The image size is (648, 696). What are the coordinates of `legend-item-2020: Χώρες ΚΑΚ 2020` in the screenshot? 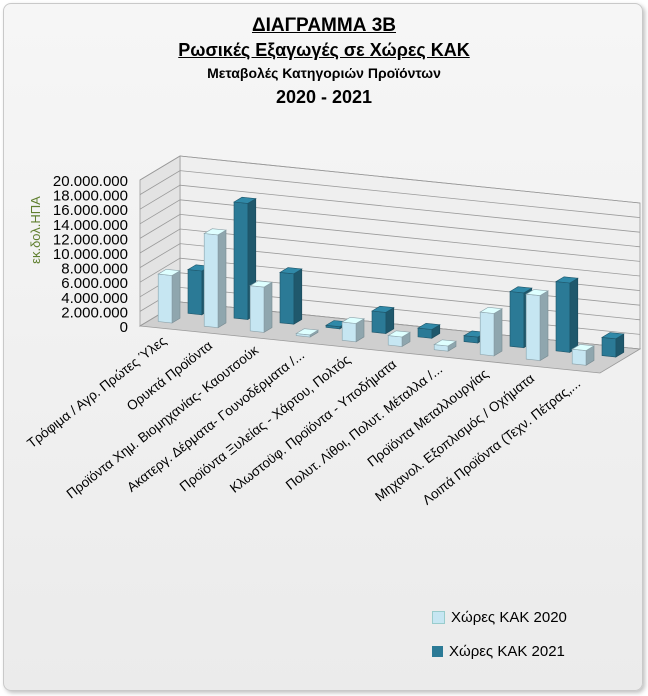 It's located at (499, 617).